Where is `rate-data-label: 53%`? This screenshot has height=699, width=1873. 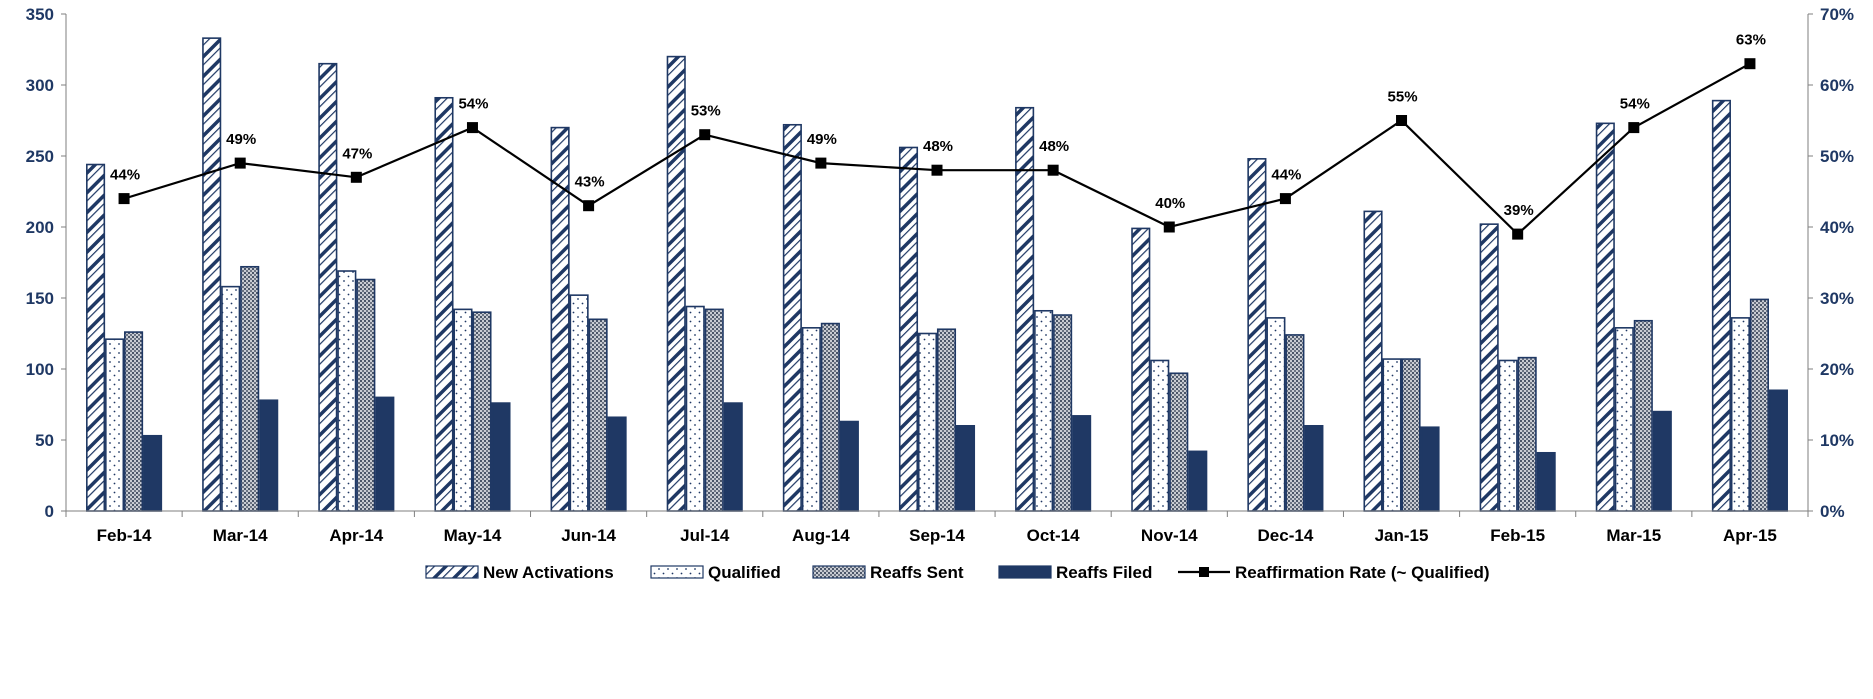
rate-data-label: 53% is located at coordinates (706, 111).